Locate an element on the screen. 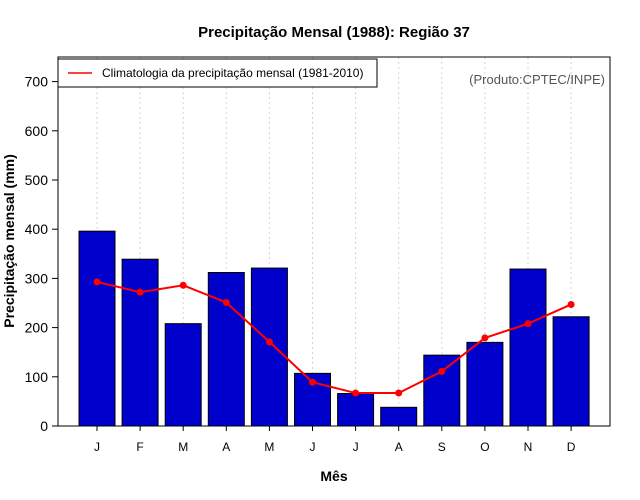  chart-title: Precipitação Mensal (1988): Região 37 is located at coordinates (334, 32).